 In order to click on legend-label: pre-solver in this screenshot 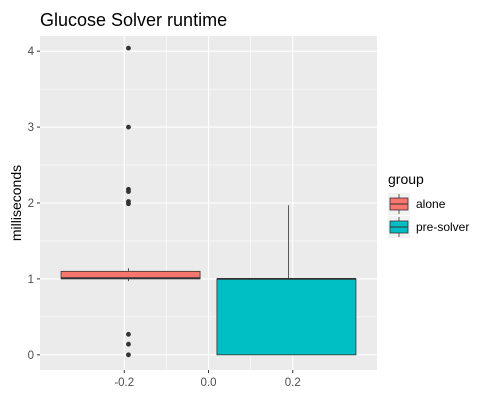, I will do `click(442, 227)`.